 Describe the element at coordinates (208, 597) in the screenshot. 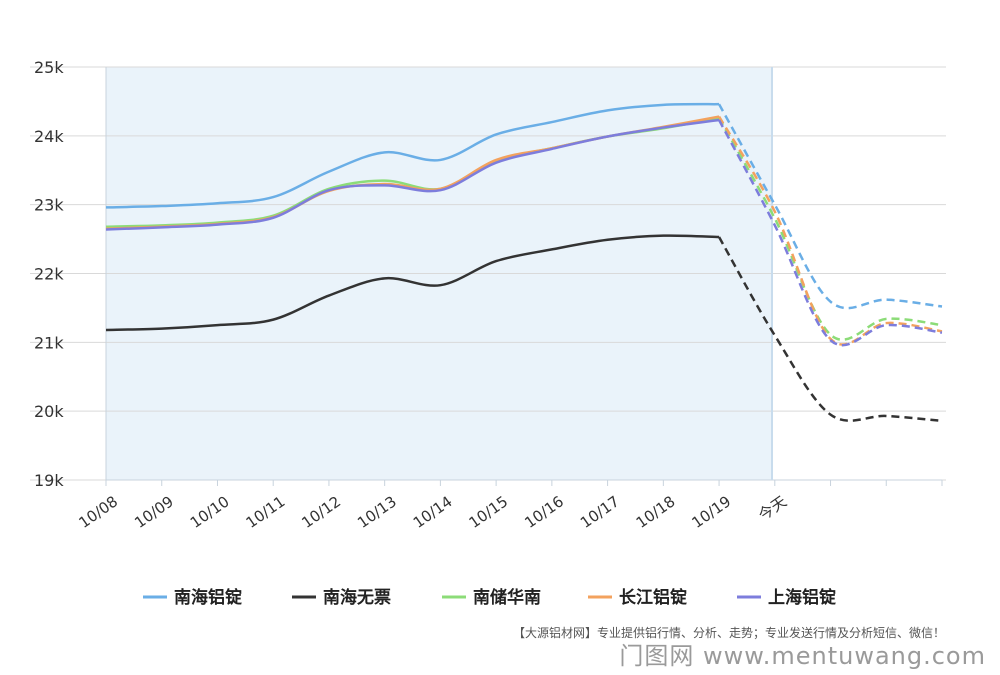

I see `legend-label: 南海铝锭` at that location.